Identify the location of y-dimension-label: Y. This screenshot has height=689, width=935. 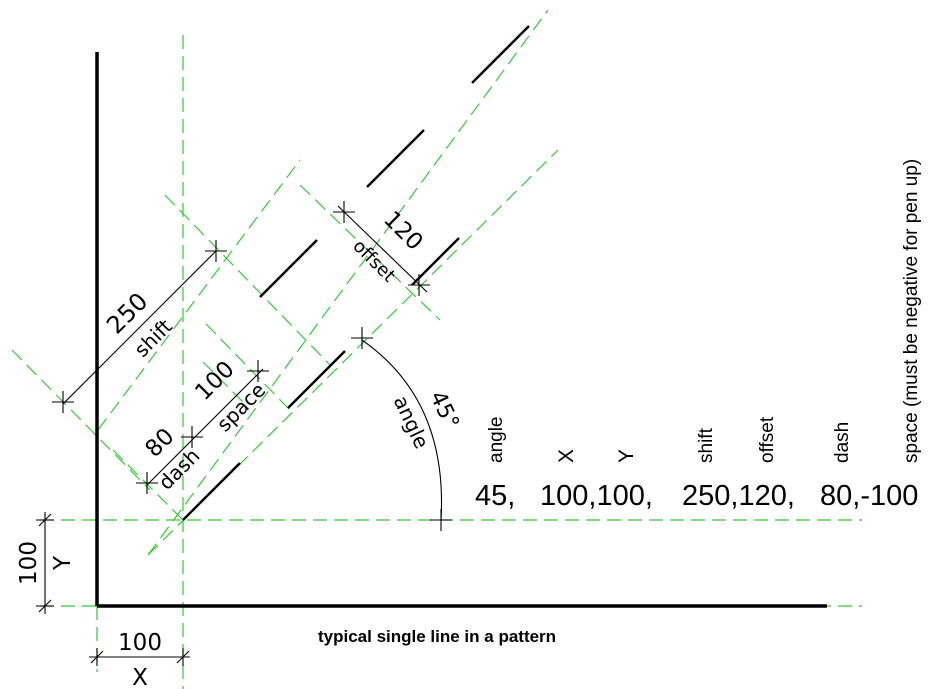
(63, 563).